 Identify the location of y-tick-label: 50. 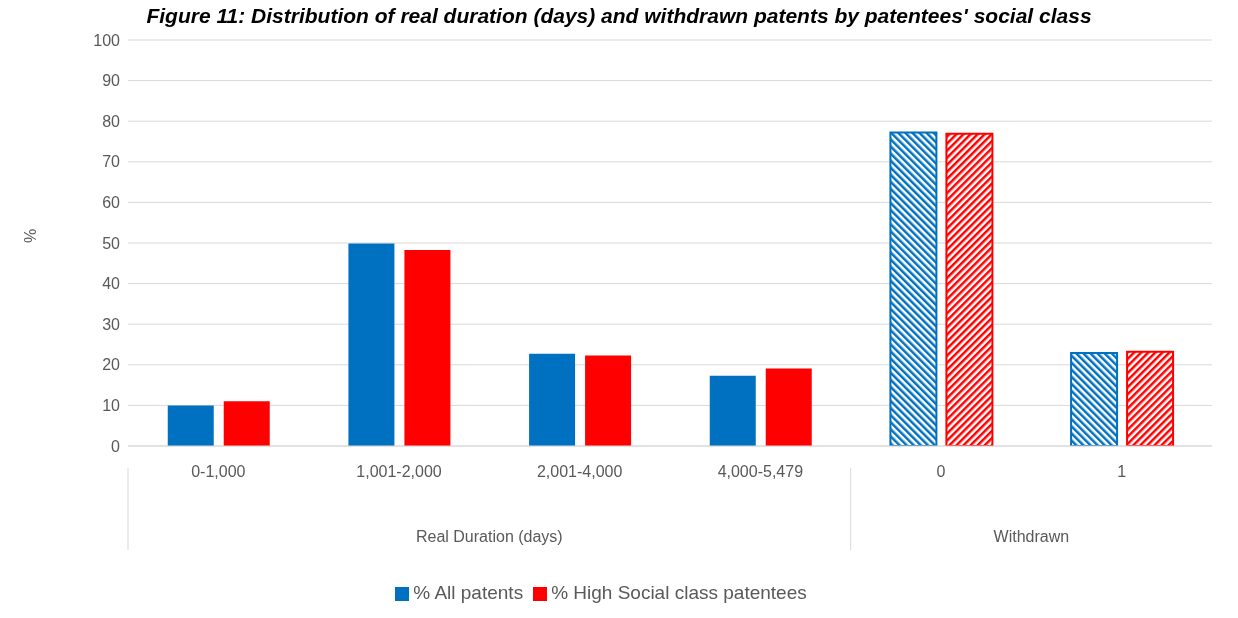
(111, 243).